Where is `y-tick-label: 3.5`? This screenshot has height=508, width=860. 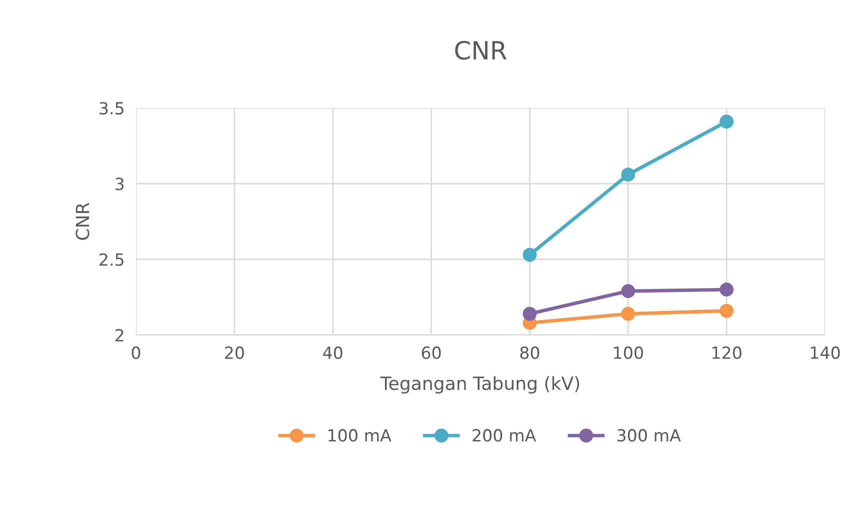
y-tick-label: 3.5 is located at coordinates (112, 108).